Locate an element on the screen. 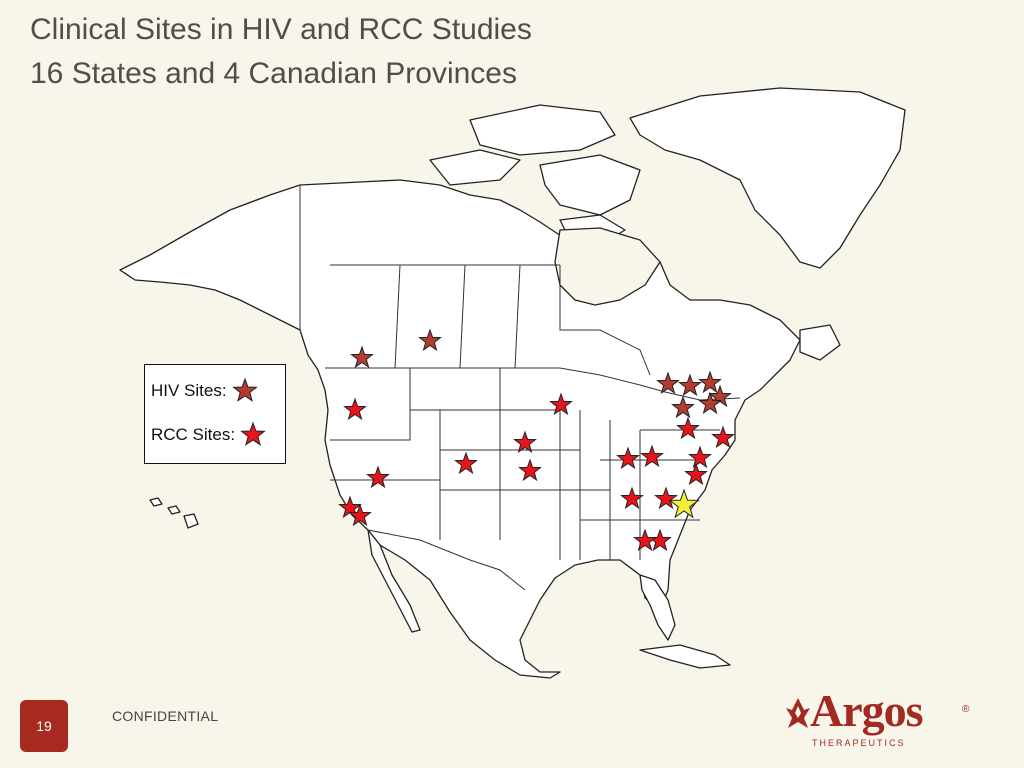 The width and height of the screenshot is (1024, 768). us-canada-border is located at coordinates (533, 384).